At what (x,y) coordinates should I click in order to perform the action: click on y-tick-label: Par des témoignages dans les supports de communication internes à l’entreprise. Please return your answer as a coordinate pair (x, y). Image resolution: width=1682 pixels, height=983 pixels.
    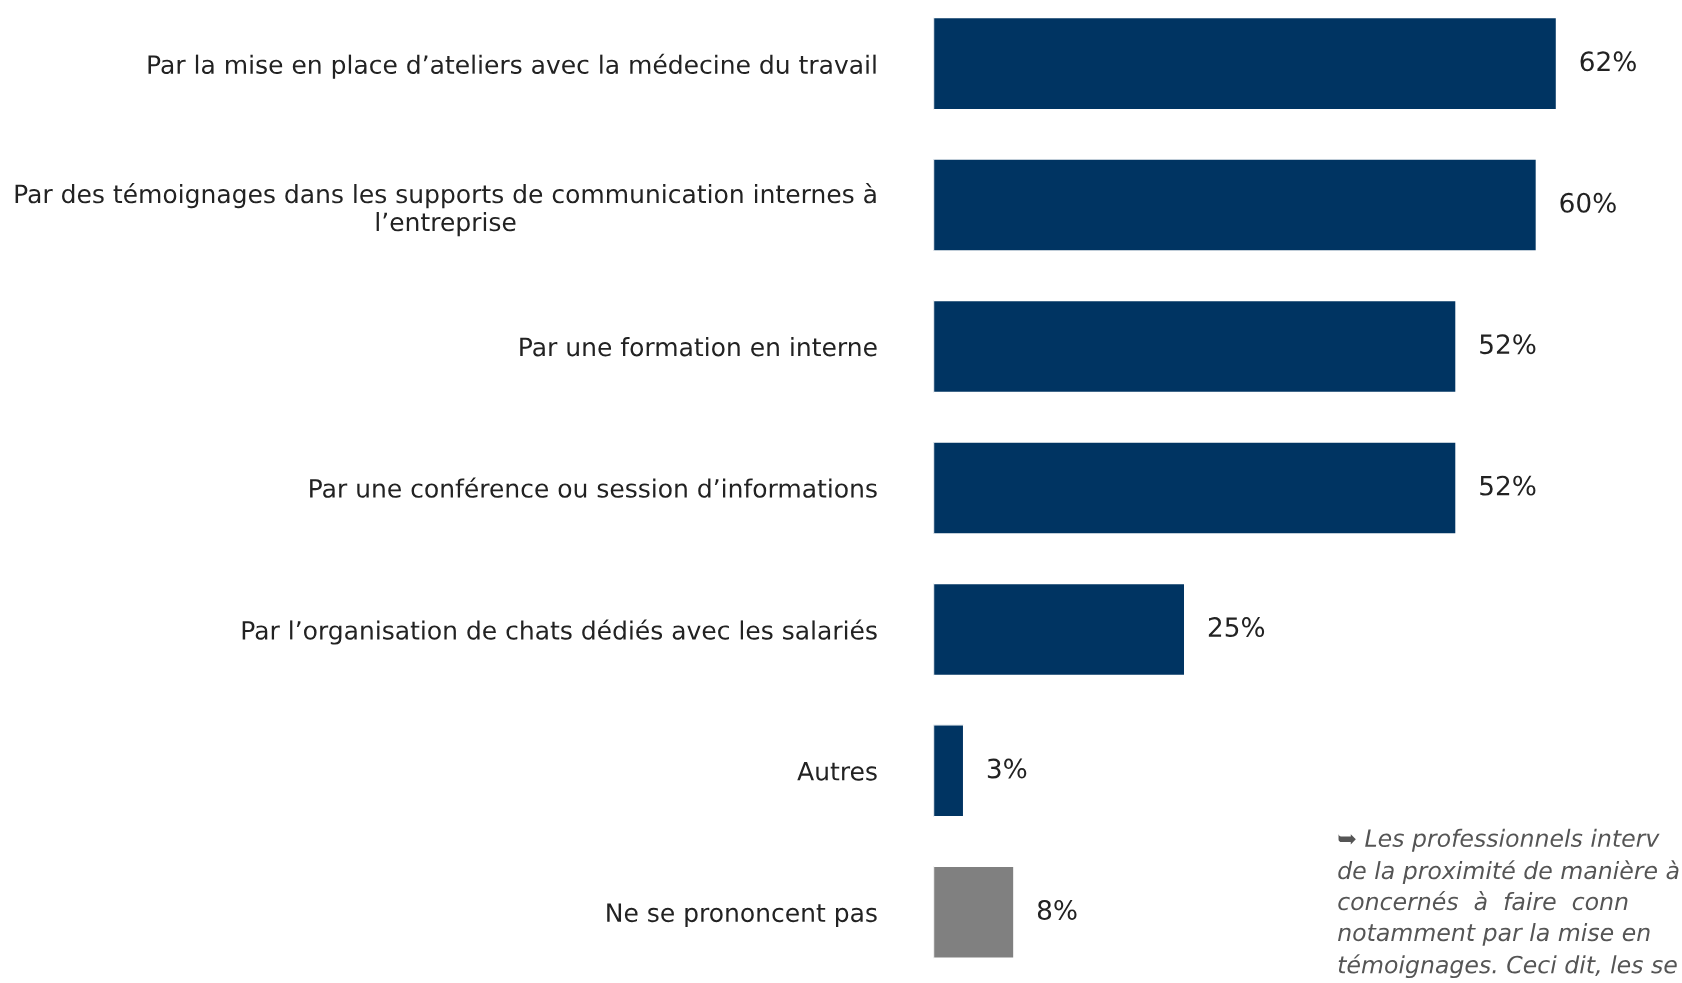
    Looking at the image, I should click on (445, 209).